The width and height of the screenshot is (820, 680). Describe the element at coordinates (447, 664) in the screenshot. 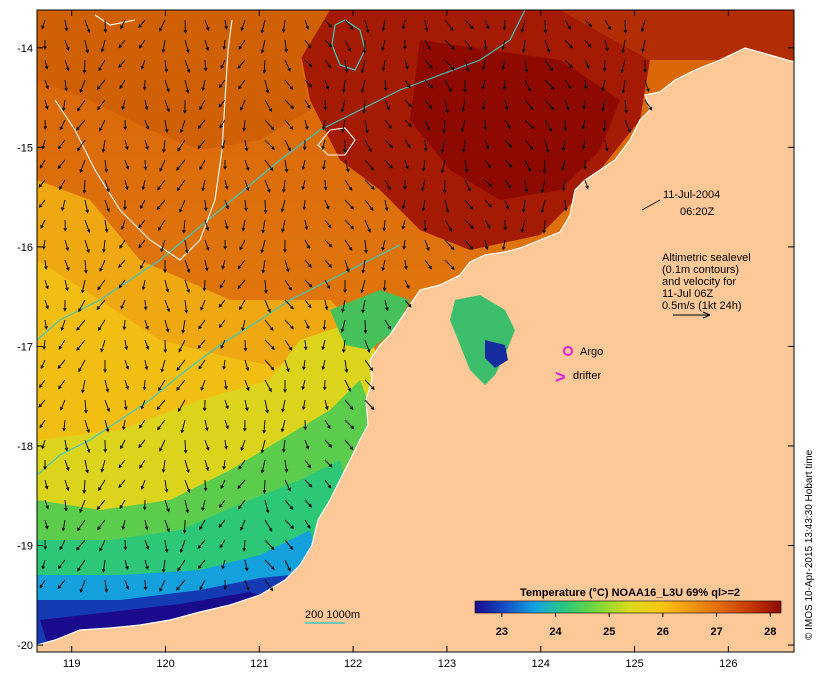

I see `lon-tick-label: 123` at that location.